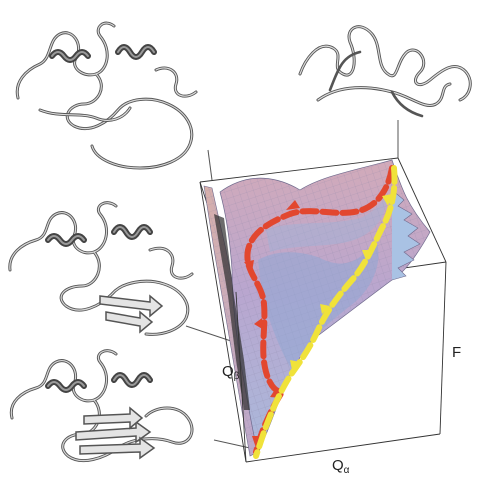 The height and width of the screenshot is (477, 486). I want to click on structure-unfolded-coil, so click(385, 71).